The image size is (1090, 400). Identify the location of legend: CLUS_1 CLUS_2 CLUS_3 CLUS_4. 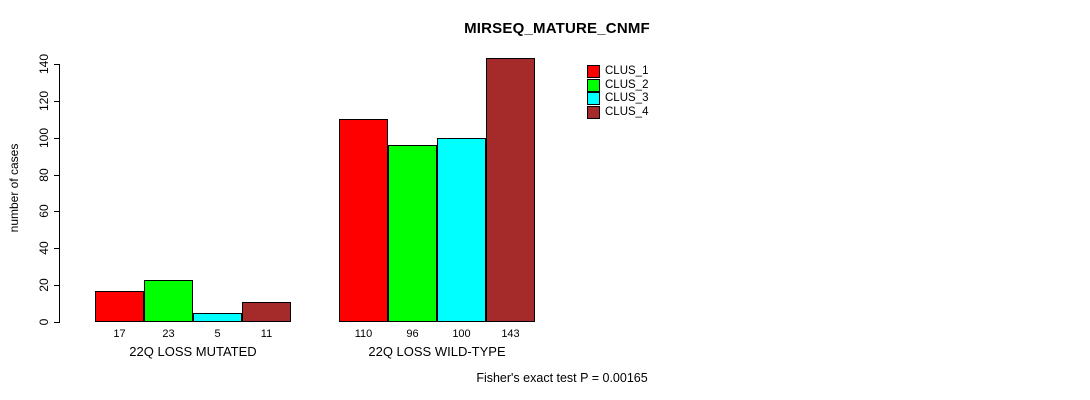
(617, 92).